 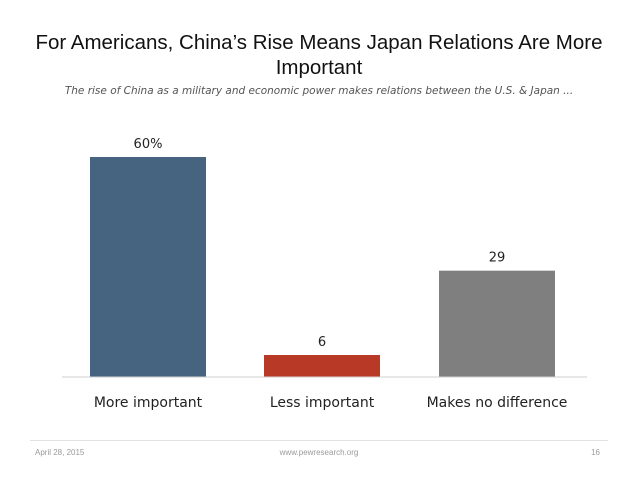 What do you see at coordinates (148, 403) in the screenshot?
I see `category-label: More important` at bounding box center [148, 403].